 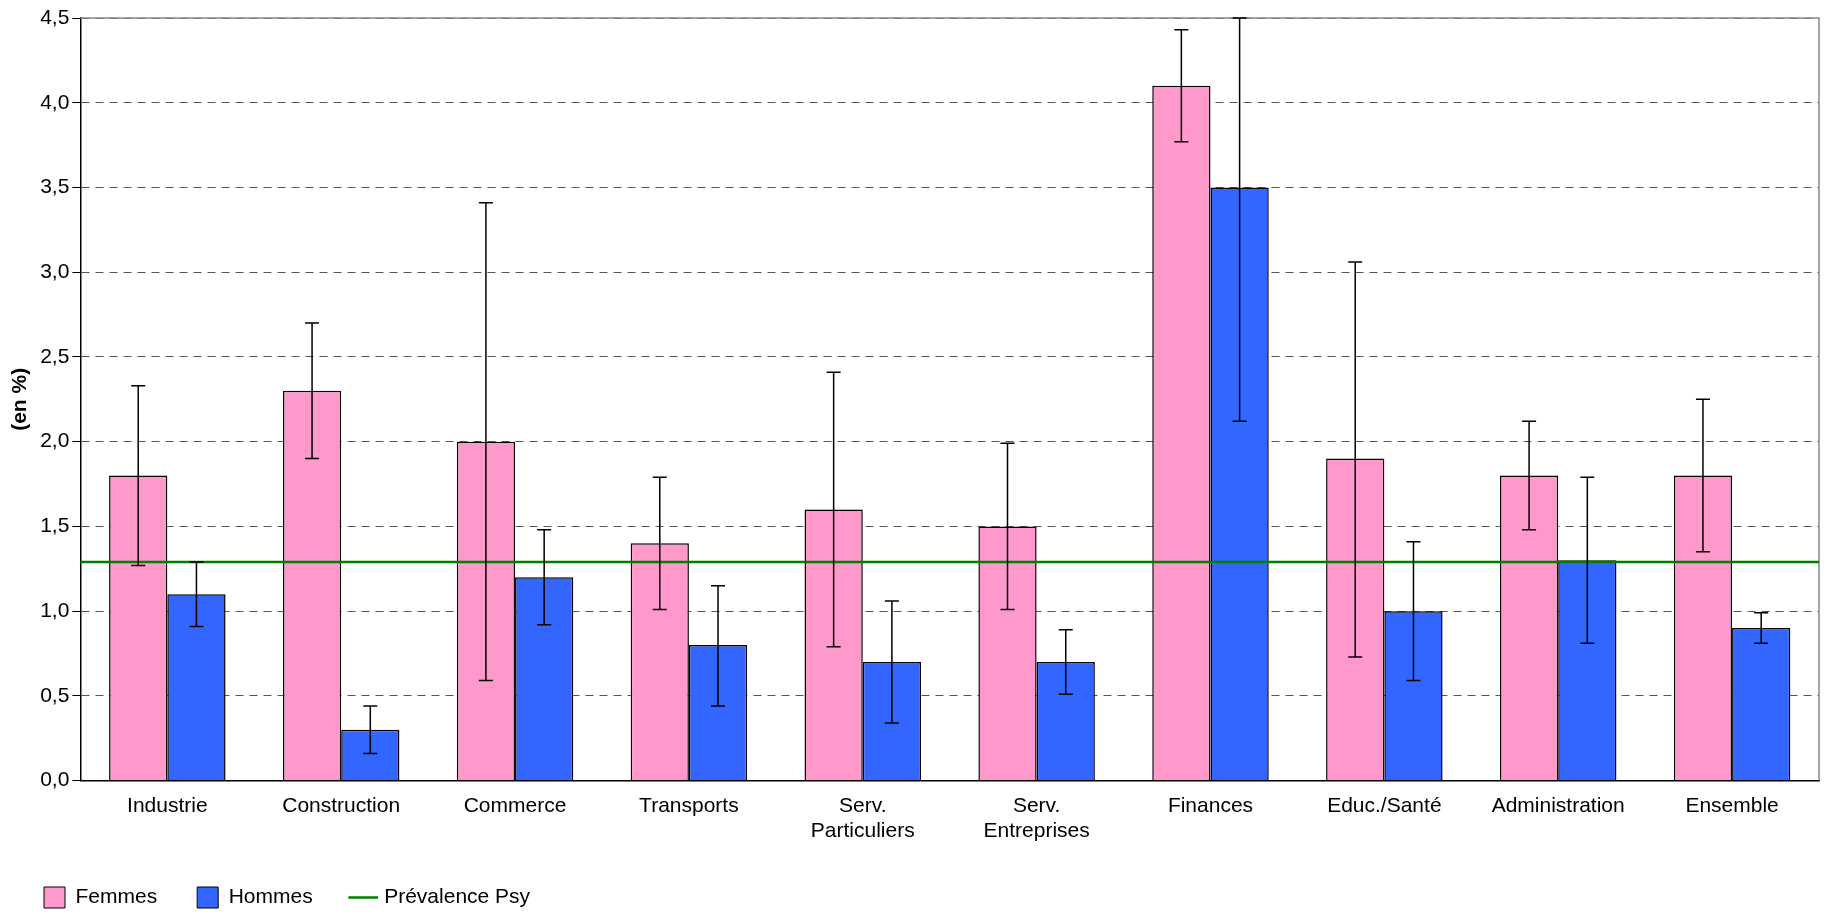 What do you see at coordinates (515, 804) in the screenshot?
I see `x-tick-label: Commerce` at bounding box center [515, 804].